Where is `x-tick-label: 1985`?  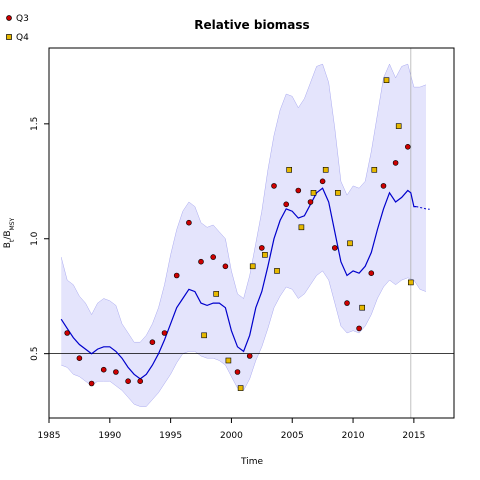 x-tick-label: 1985 is located at coordinates (49, 436).